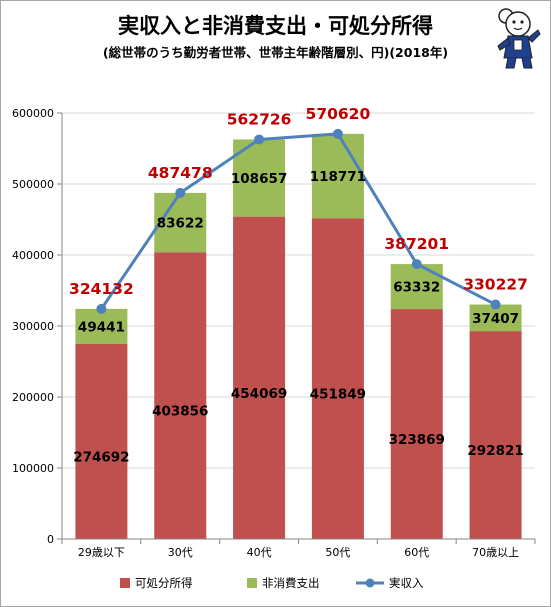  Describe the element at coordinates (101, 289) in the screenshot. I see `income-value-label: 324132` at that location.